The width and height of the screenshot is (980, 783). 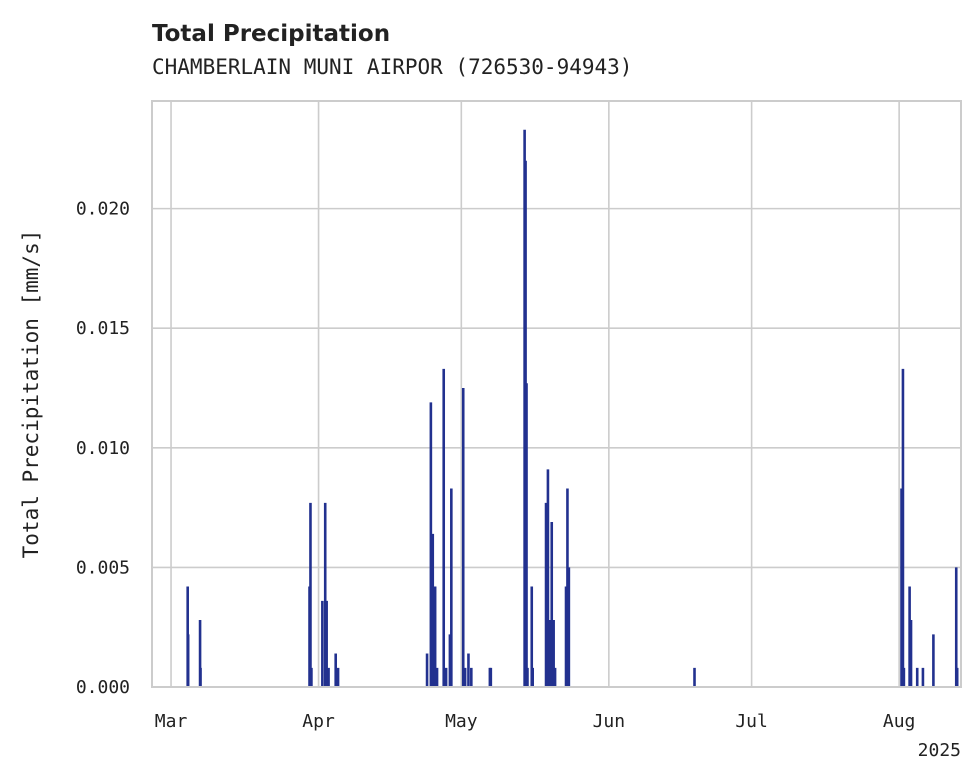 I want to click on chart-subtitle: CHAMBERLAIN MUNI AIRPOR (726530-94943), so click(x=392, y=67).